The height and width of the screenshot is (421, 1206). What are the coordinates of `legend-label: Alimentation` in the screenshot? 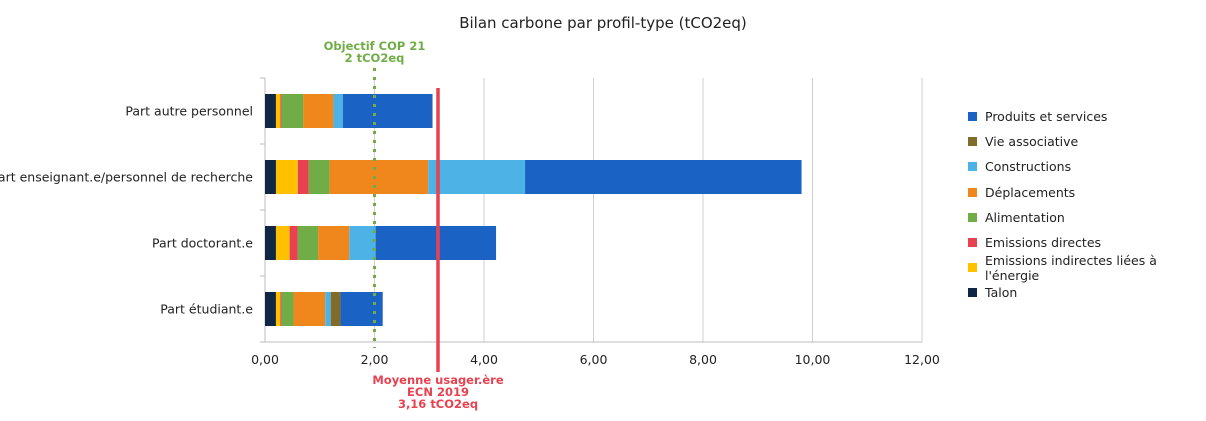 It's located at (1025, 217).